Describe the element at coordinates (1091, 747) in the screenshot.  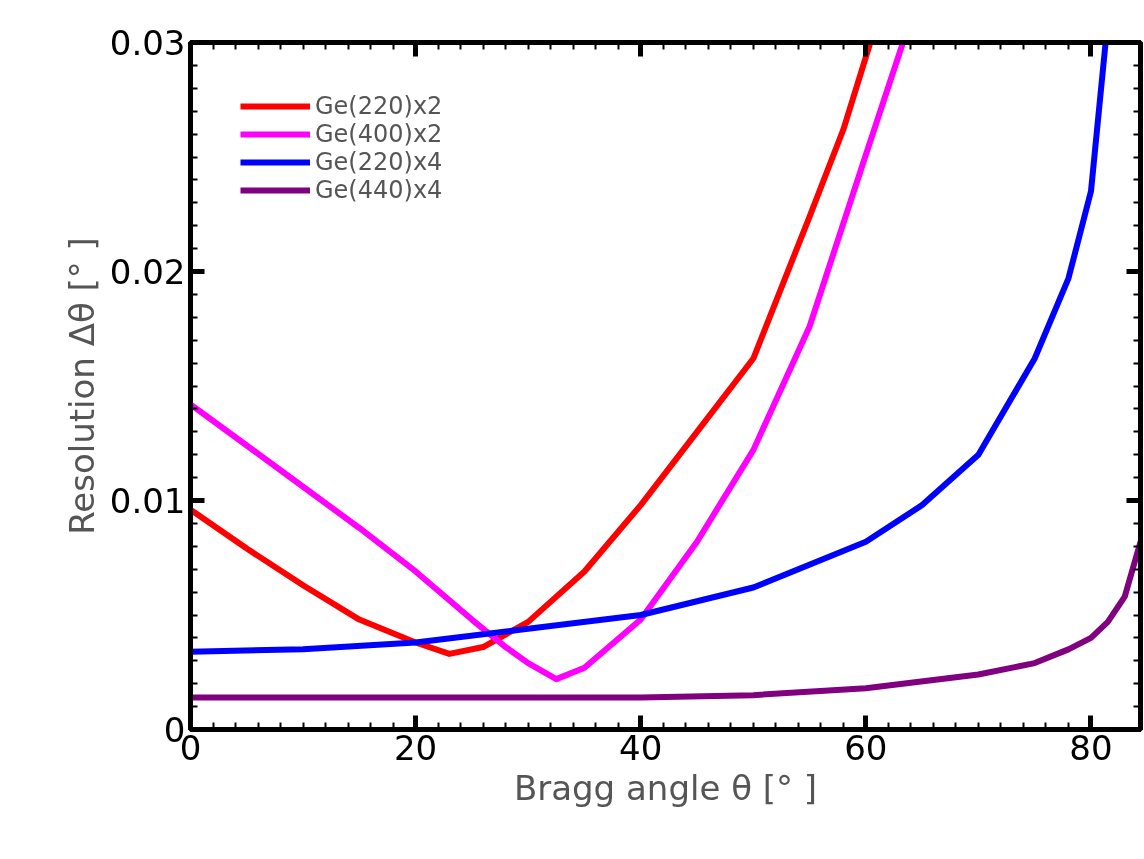
I see `x-tick-label: 80` at that location.